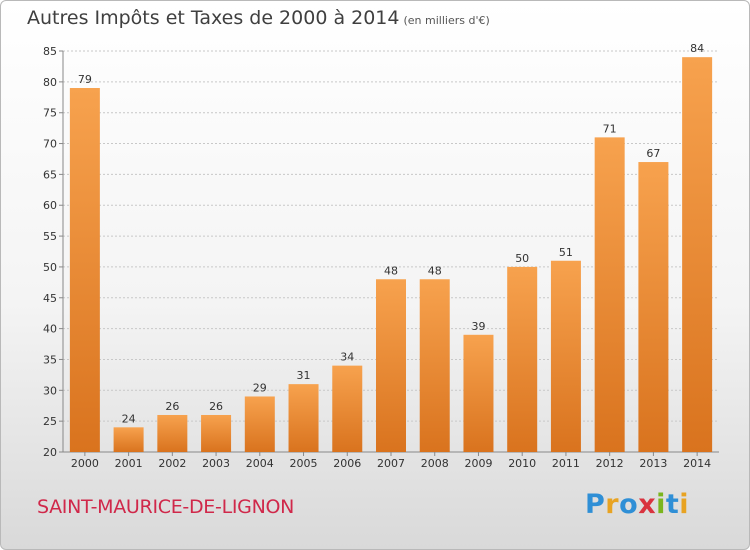 Image resolution: width=750 pixels, height=550 pixels. What do you see at coordinates (85, 463) in the screenshot?
I see `x-tick-label: 2000` at bounding box center [85, 463].